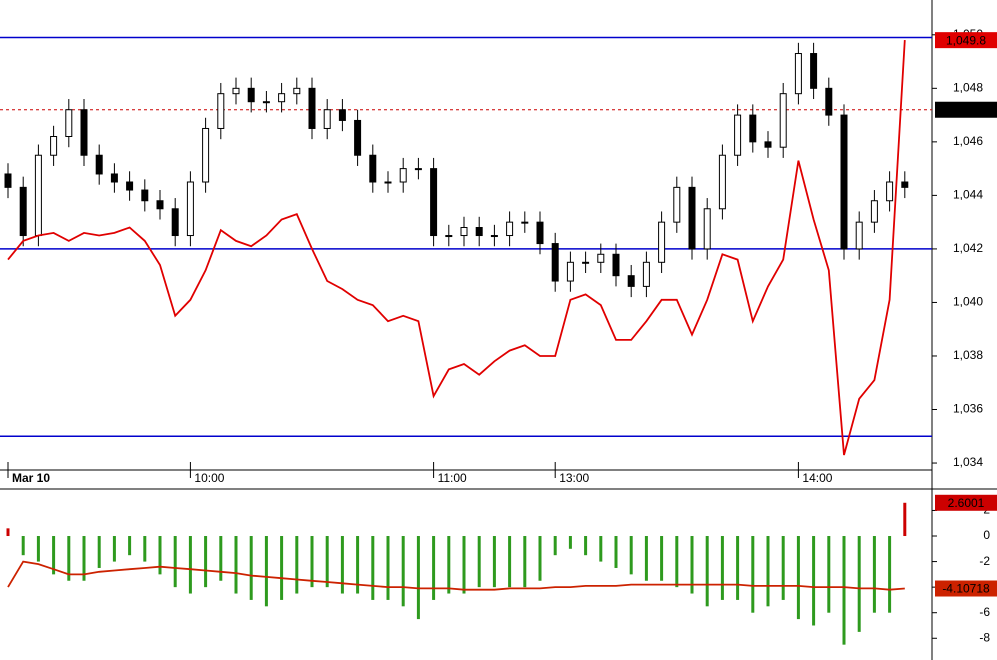 The image size is (997, 660). What do you see at coordinates (968, 462) in the screenshot?
I see `y-tick-label: 1,034` at bounding box center [968, 462].